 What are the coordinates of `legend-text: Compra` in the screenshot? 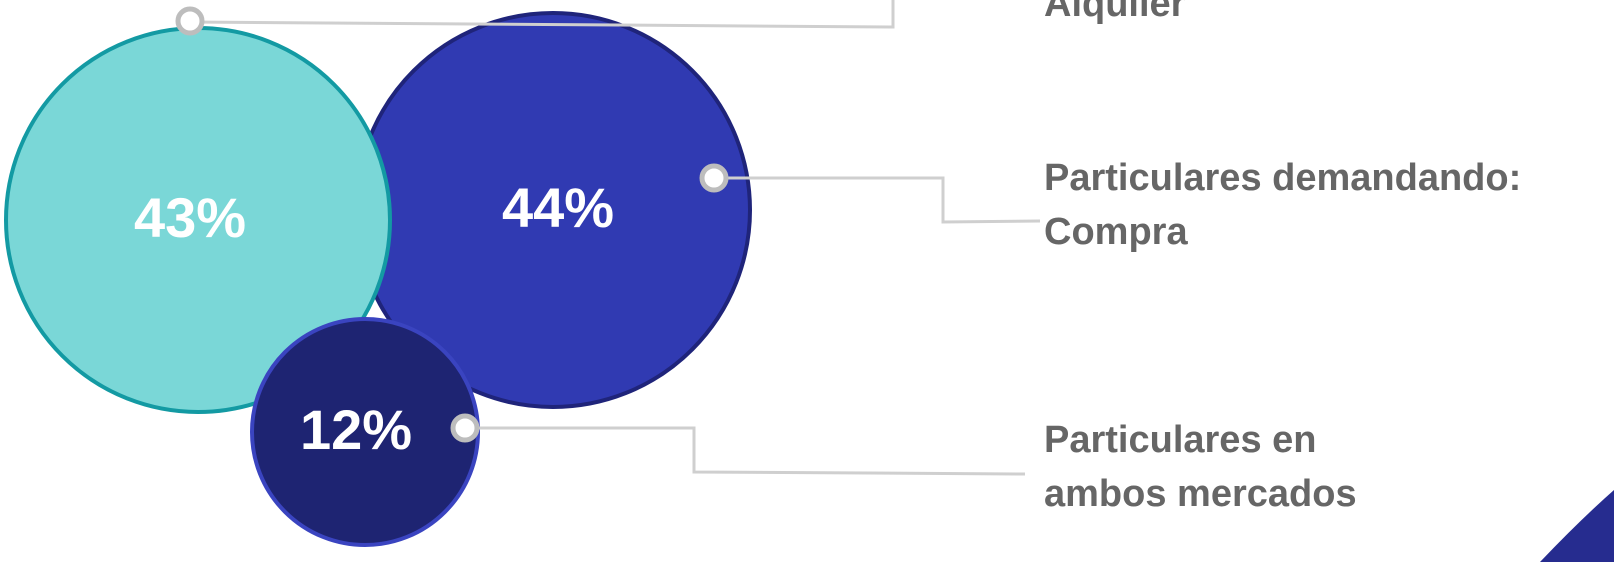 It's located at (1116, 232).